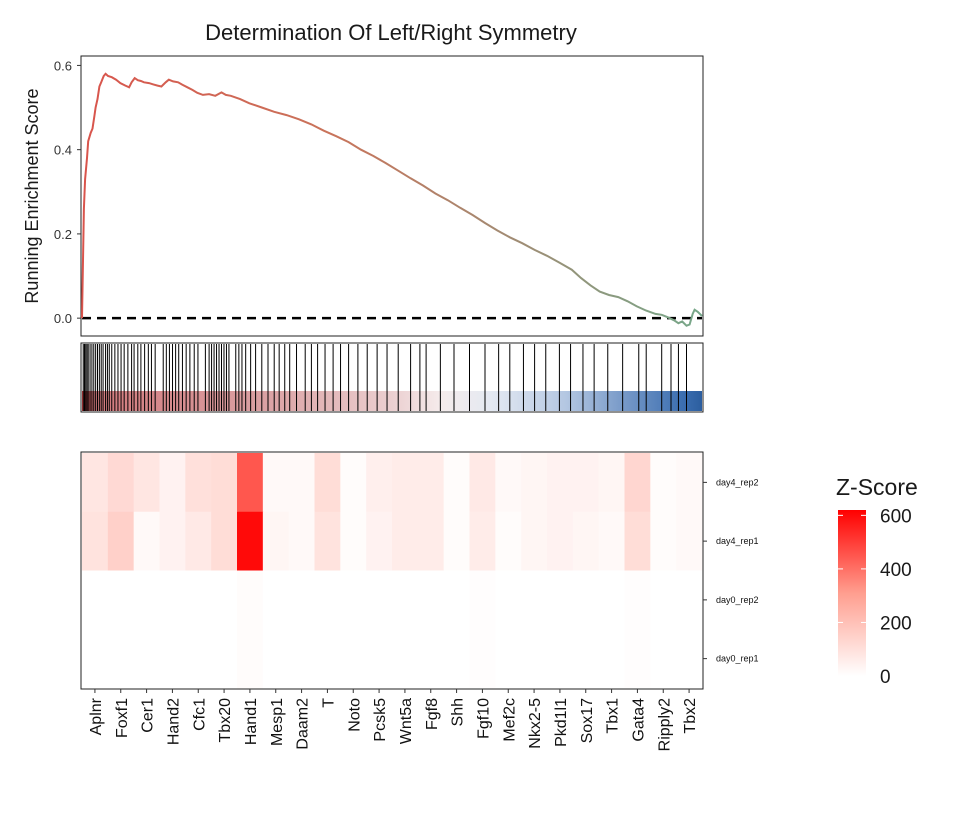  Describe the element at coordinates (225, 720) in the screenshot. I see `gene-label: Tbx20` at that location.